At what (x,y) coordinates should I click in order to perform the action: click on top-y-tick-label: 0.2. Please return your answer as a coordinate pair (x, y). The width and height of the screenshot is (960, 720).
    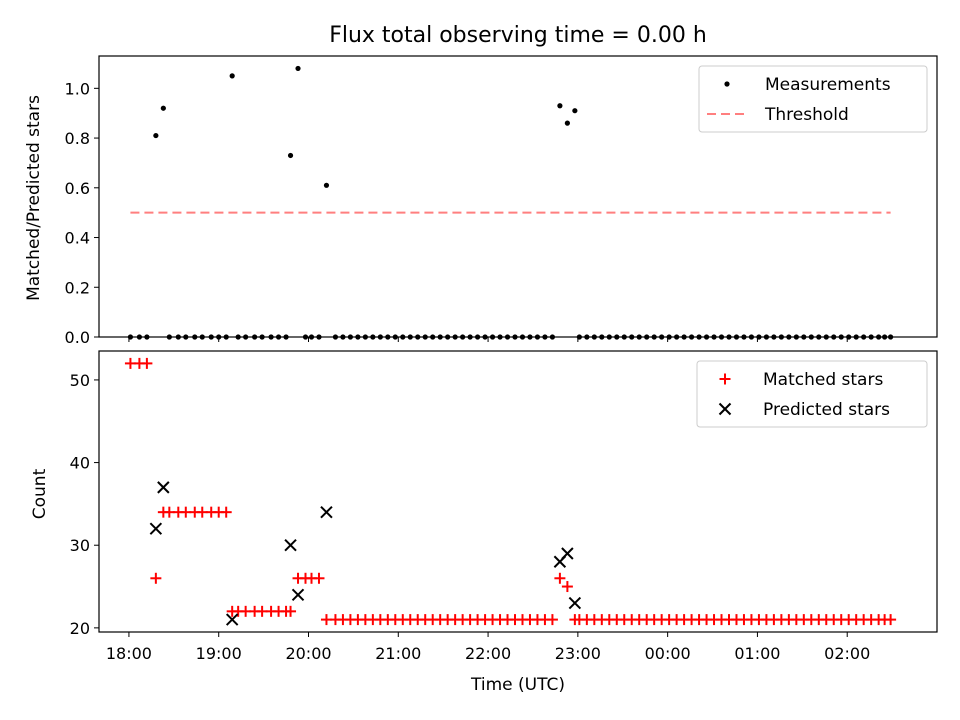
    Looking at the image, I should click on (77, 287).